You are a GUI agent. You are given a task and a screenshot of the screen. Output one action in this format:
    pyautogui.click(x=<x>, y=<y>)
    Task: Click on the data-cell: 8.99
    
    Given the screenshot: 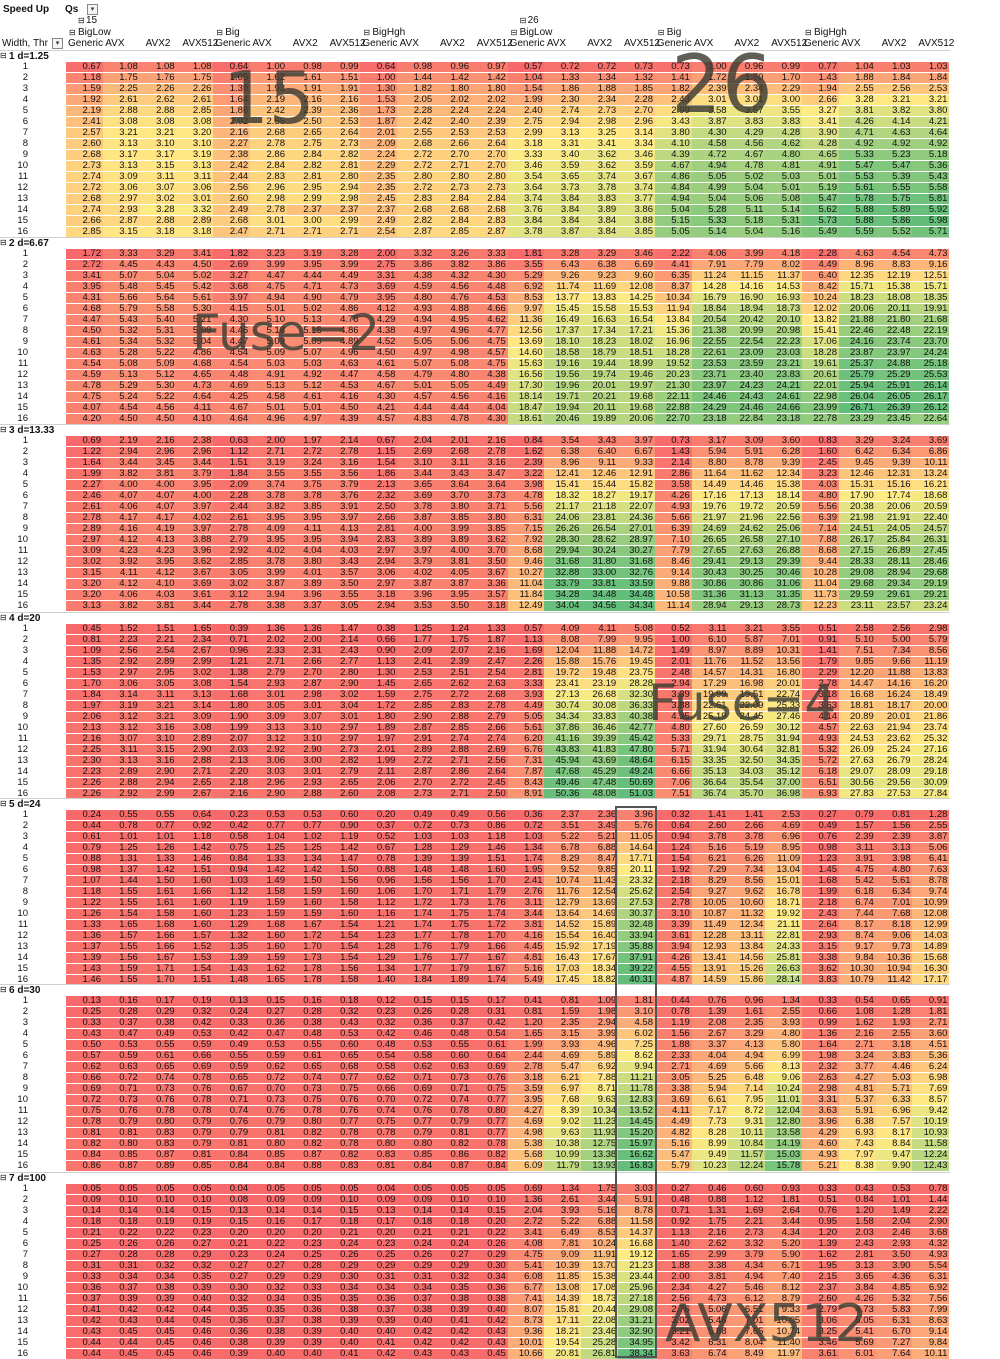 What is the action you would take?
    pyautogui.click(x=710, y=1144)
    